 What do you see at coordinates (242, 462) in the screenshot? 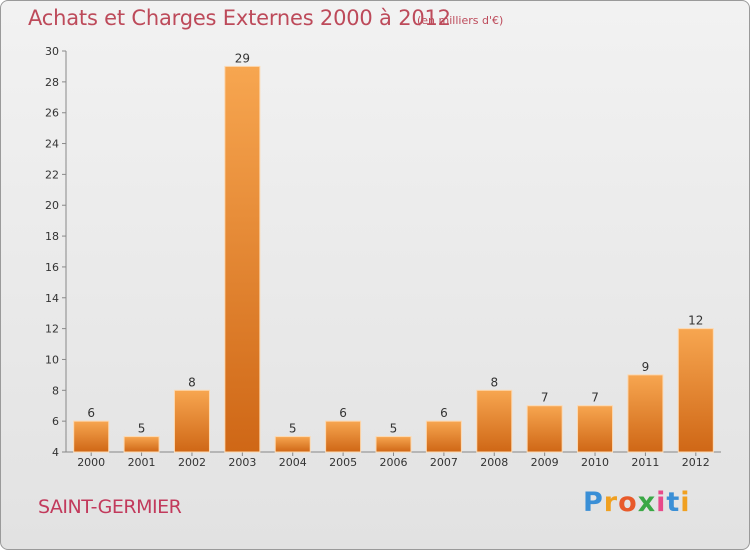
I see `x-tick-label: 2003` at bounding box center [242, 462].